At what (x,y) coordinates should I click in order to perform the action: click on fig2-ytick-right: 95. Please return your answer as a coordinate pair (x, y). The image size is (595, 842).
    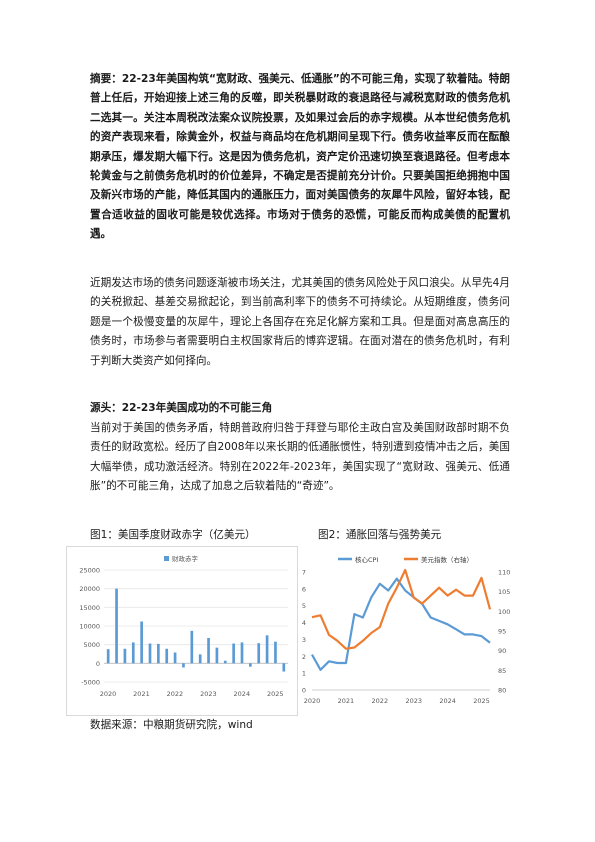
    Looking at the image, I should click on (502, 632).